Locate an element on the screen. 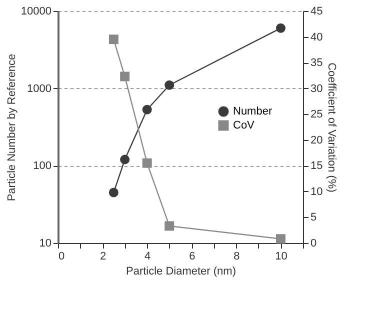  legend-label: Number is located at coordinates (252, 112).